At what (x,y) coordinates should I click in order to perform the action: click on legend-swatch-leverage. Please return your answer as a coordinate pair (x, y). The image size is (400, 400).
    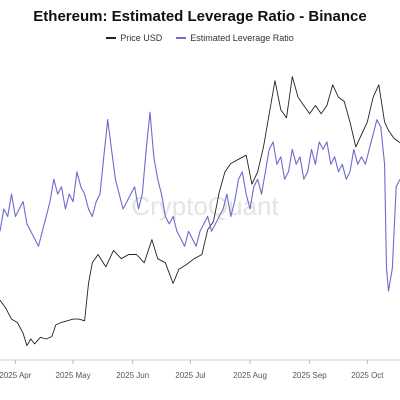
    Looking at the image, I should click on (181, 38).